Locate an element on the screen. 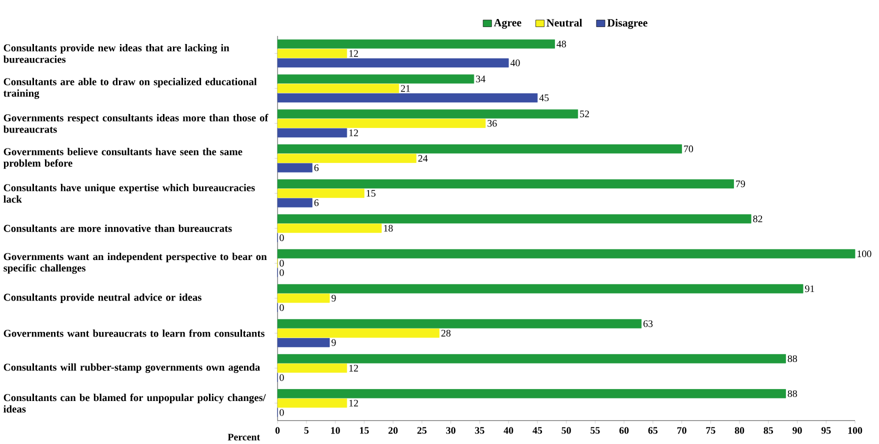 Image resolution: width=879 pixels, height=444 pixels. x-tick-label: 5 is located at coordinates (306, 430).